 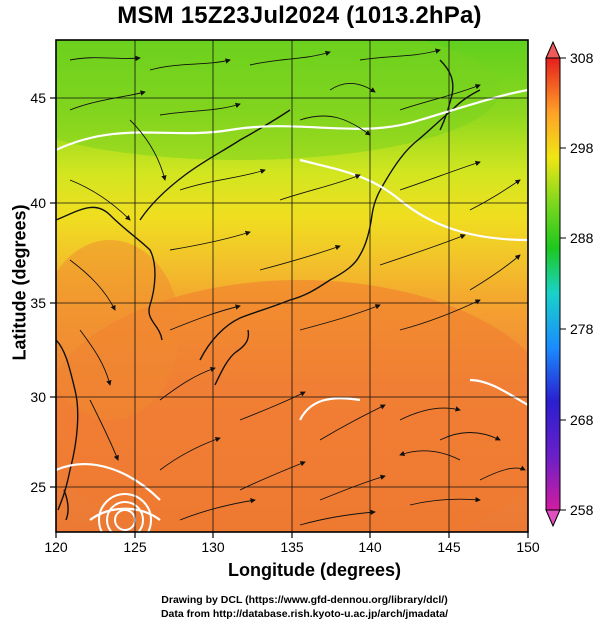 What do you see at coordinates (582, 420) in the screenshot?
I see `colorbar-tick-label: 268` at bounding box center [582, 420].